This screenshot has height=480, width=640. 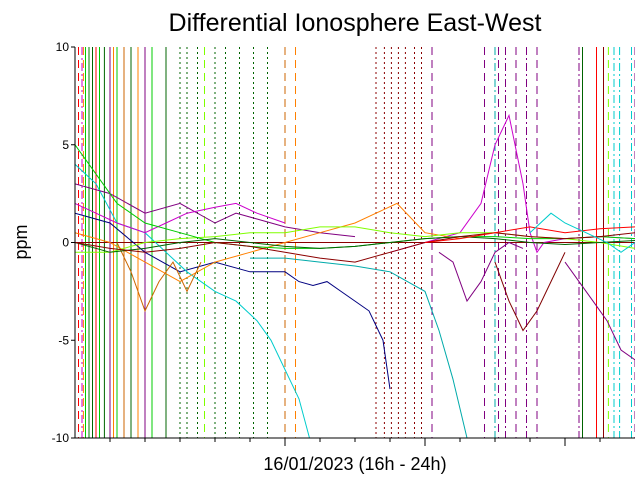 What do you see at coordinates (63, 47) in the screenshot?
I see `y-tick-label-0: 10` at bounding box center [63, 47].